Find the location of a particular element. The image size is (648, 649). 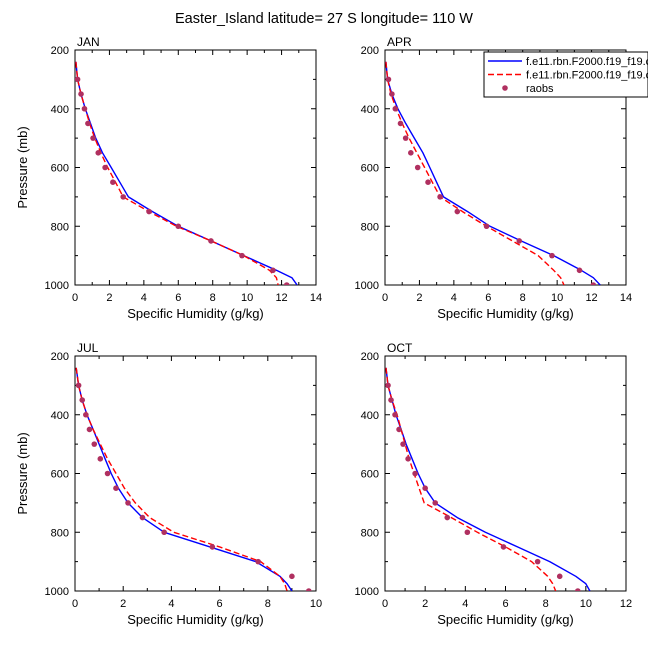

legend-label: f.e11.rbn.F2000.f19_f19.ctrl is located at coordinates (587, 76).